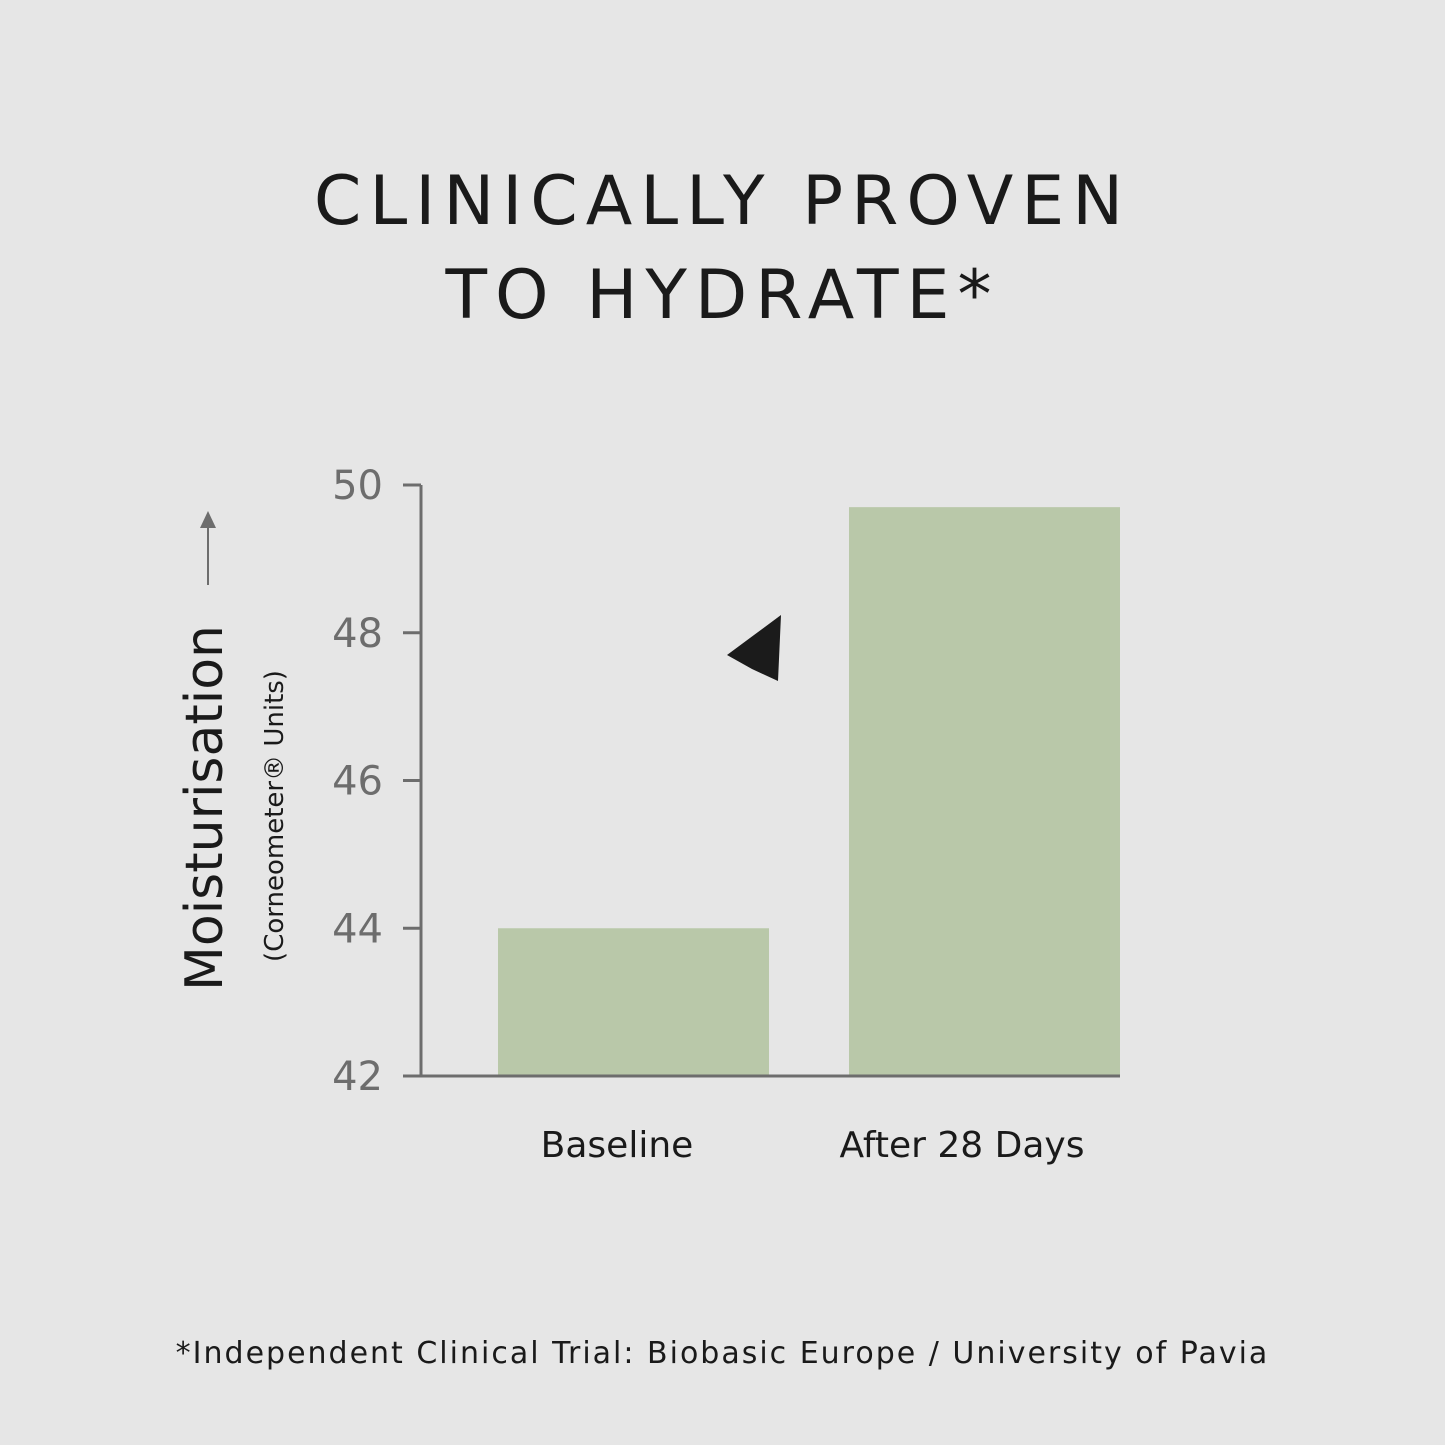 This screenshot has height=1445, width=1445. I want to click on trend-arrow-icon, so click(698, 755).